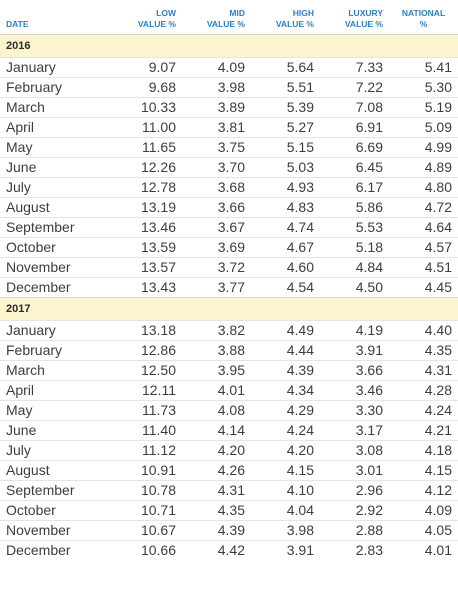 Image resolution: width=458 pixels, height=611 pixels. I want to click on national-cell: 5.30, so click(423, 87).